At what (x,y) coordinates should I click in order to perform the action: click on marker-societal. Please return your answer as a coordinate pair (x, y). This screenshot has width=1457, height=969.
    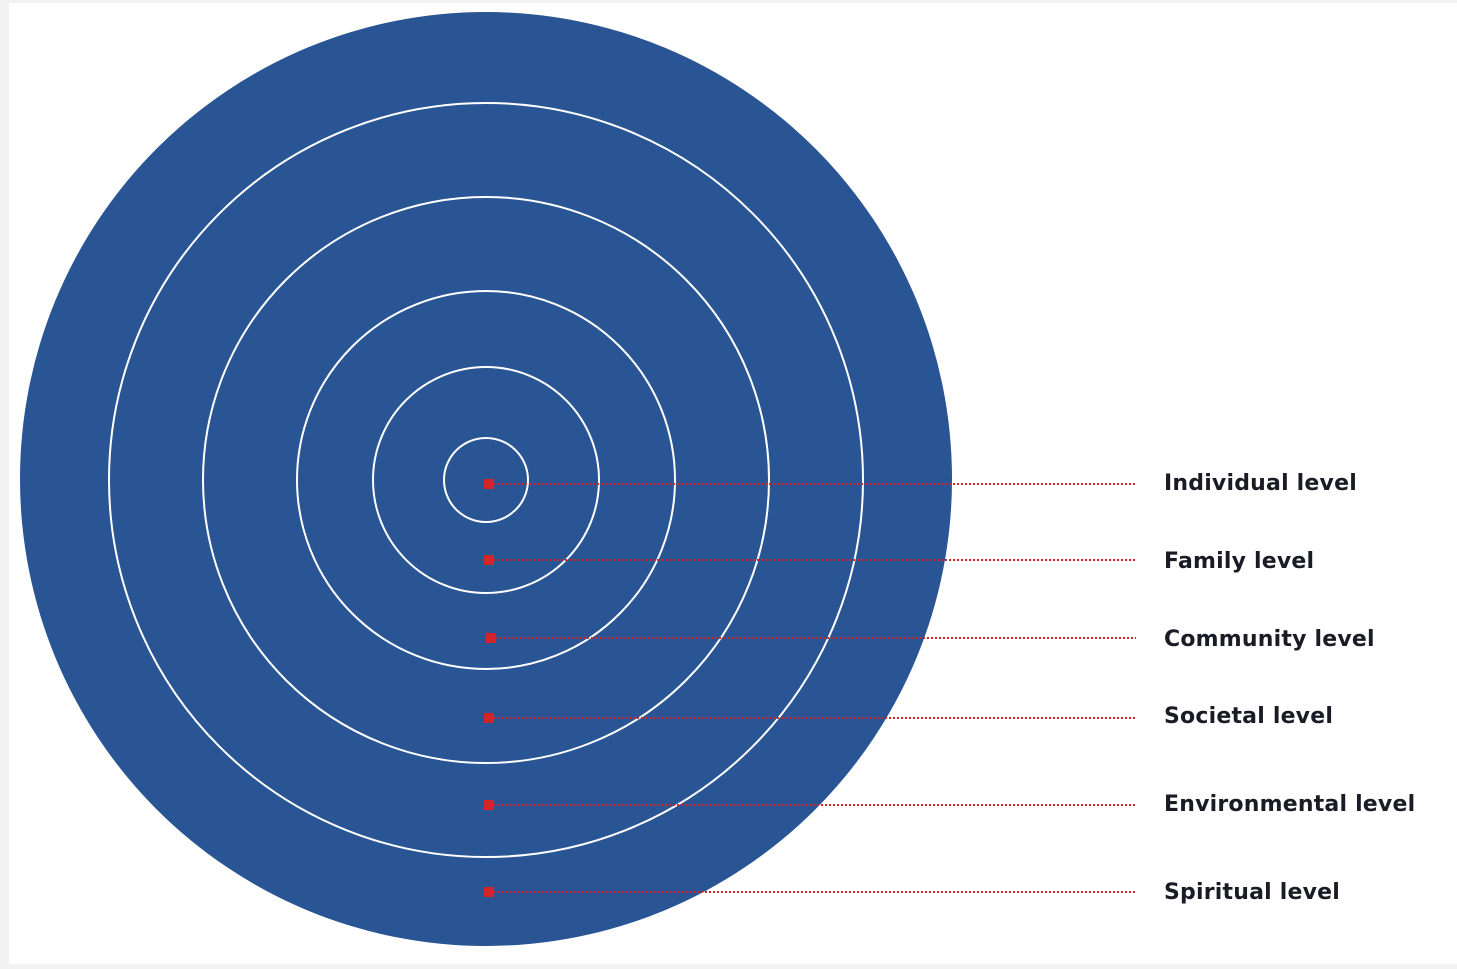
    Looking at the image, I should click on (489, 718).